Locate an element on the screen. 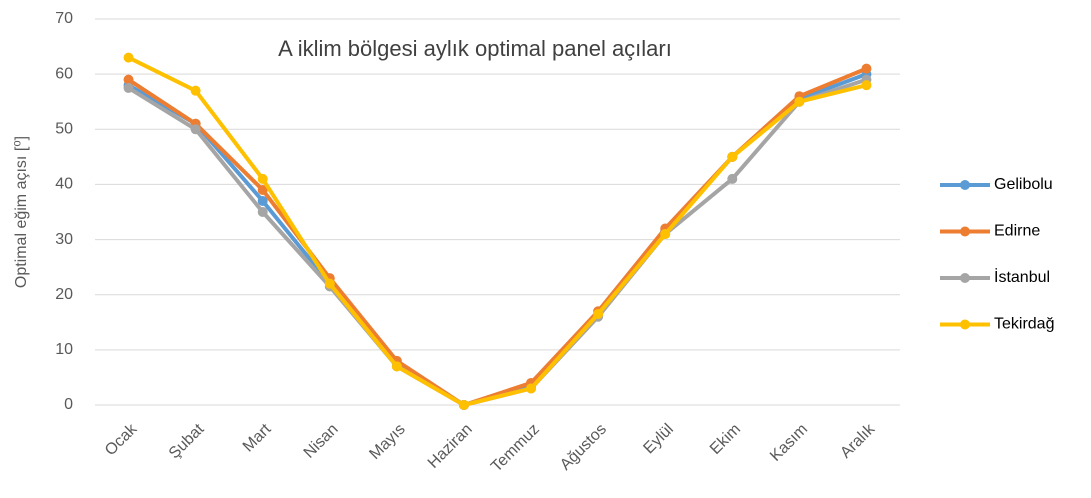 This screenshot has height=498, width=1091. x-tick-label: Ağustos is located at coordinates (583, 447).